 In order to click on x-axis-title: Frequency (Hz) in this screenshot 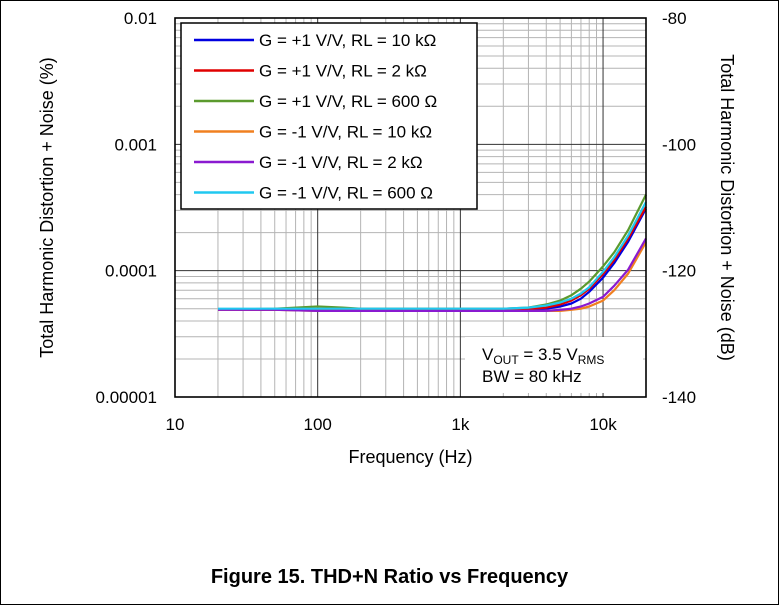, I will do `click(410, 457)`.